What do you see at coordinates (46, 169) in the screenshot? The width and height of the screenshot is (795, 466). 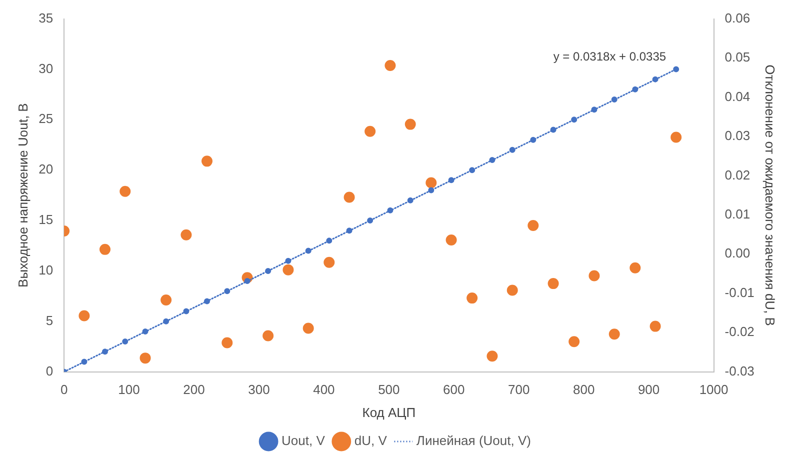 I see `y-tick-label: 20` at bounding box center [46, 169].